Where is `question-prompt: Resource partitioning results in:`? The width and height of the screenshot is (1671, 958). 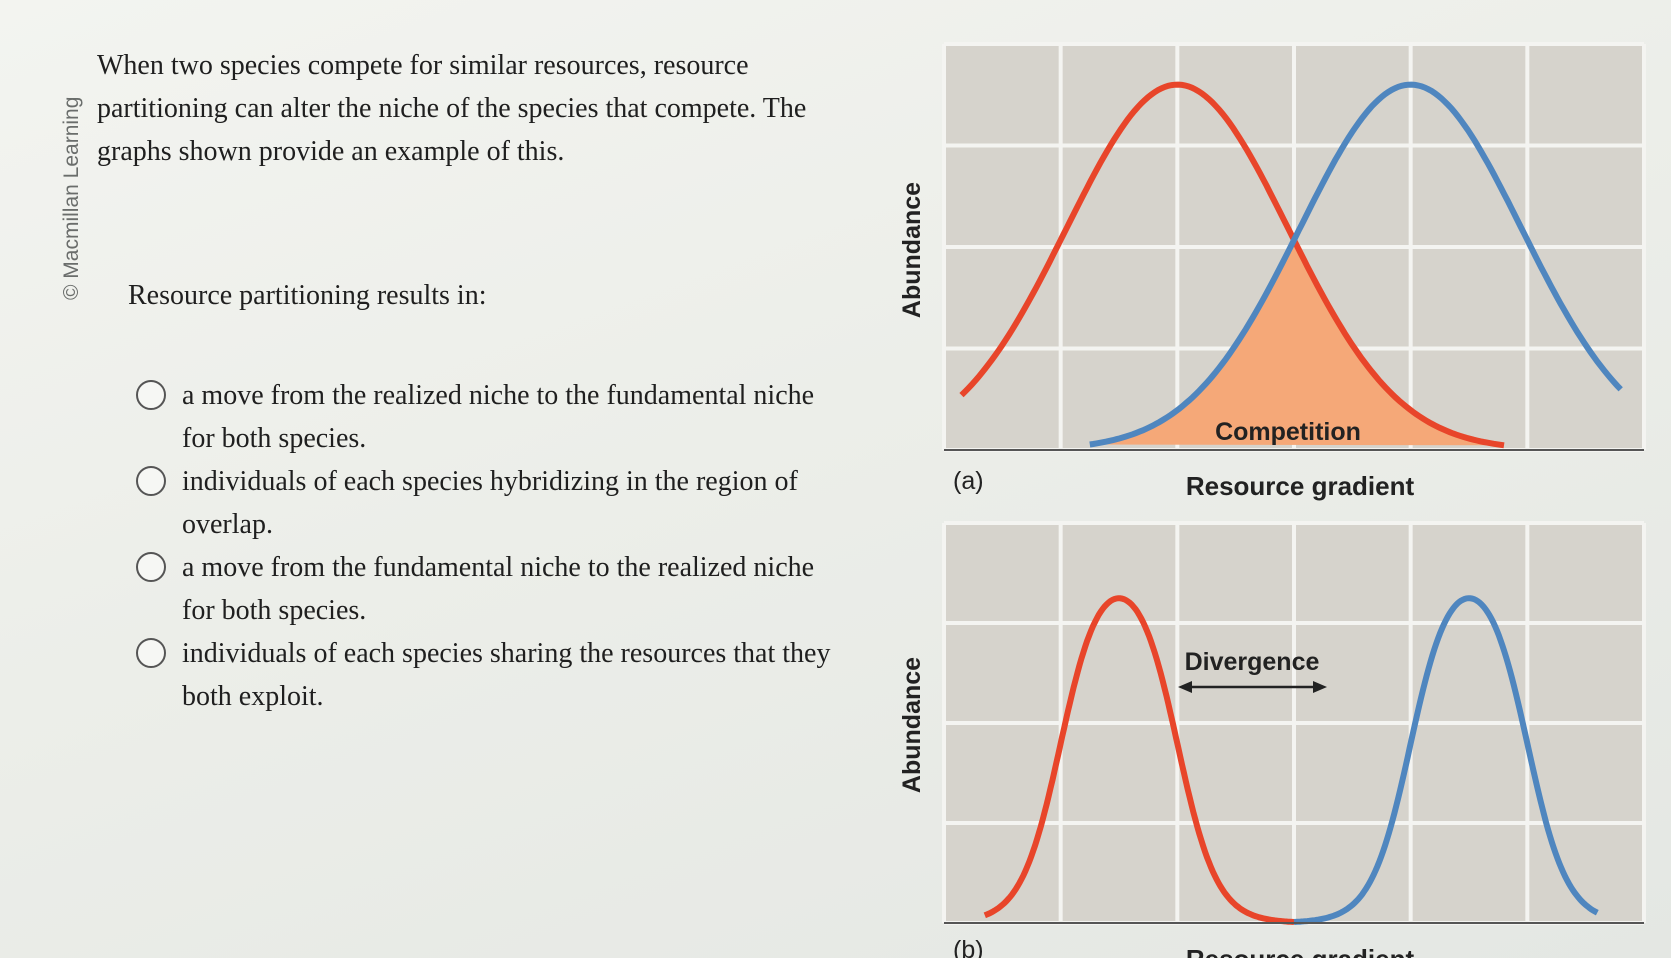 question-prompt: Resource partitioning results in: is located at coordinates (307, 295).